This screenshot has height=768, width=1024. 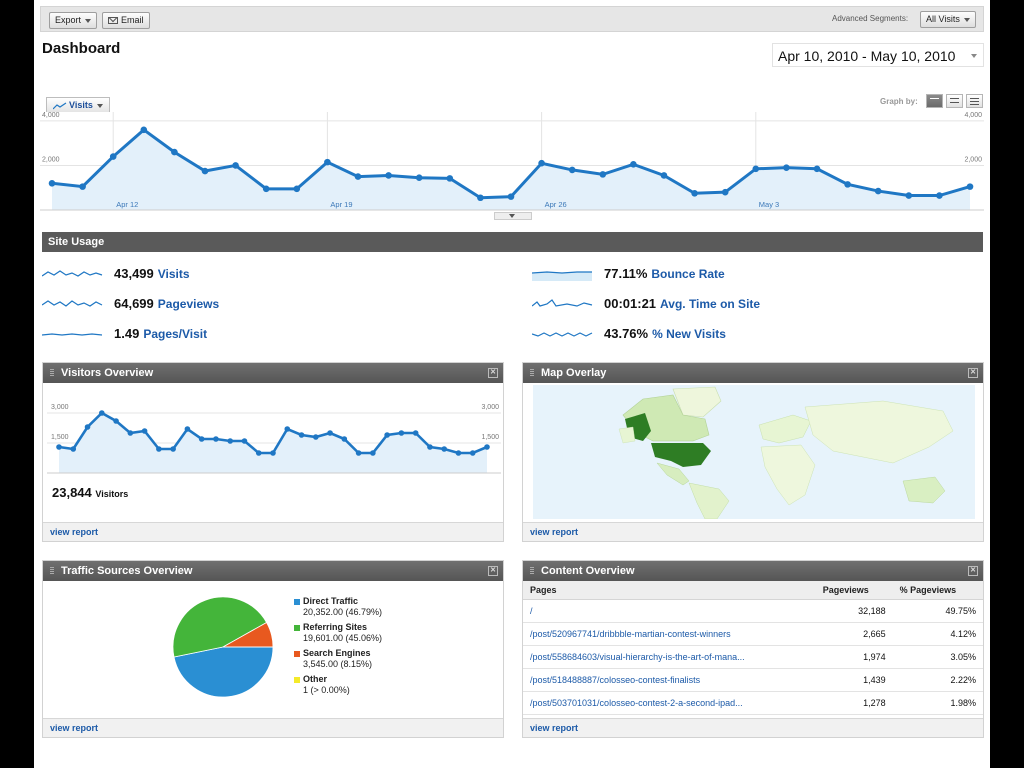 I want to click on world-map, so click(x=754, y=452).